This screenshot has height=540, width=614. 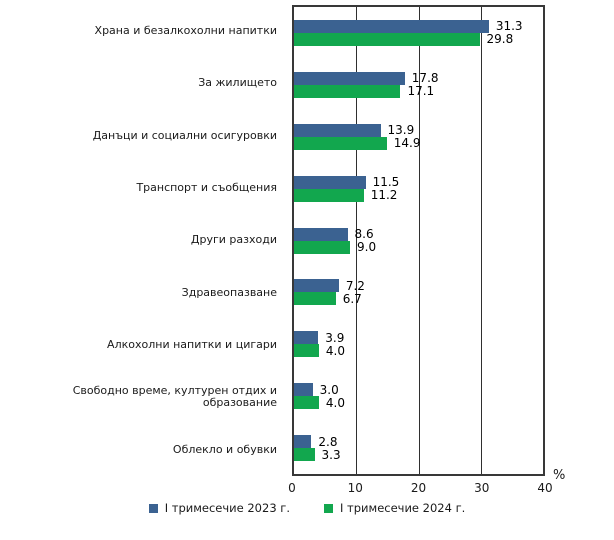 What do you see at coordinates (355, 285) in the screenshot?
I see `bar-value-label: 7.2` at bounding box center [355, 285].